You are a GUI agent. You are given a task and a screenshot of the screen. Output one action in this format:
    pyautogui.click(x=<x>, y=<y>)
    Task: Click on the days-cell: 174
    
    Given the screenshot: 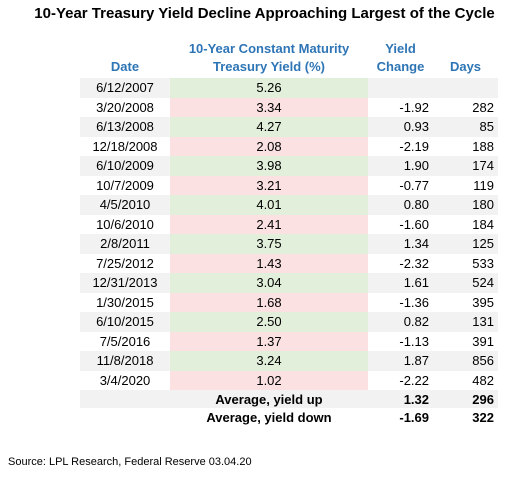 What is the action you would take?
    pyautogui.click(x=483, y=166)
    